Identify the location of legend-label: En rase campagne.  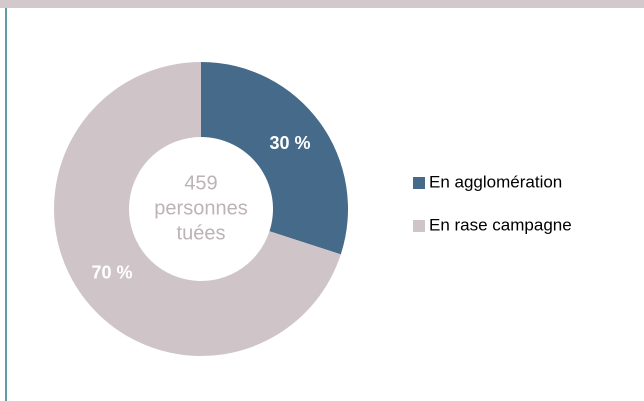
(500, 224).